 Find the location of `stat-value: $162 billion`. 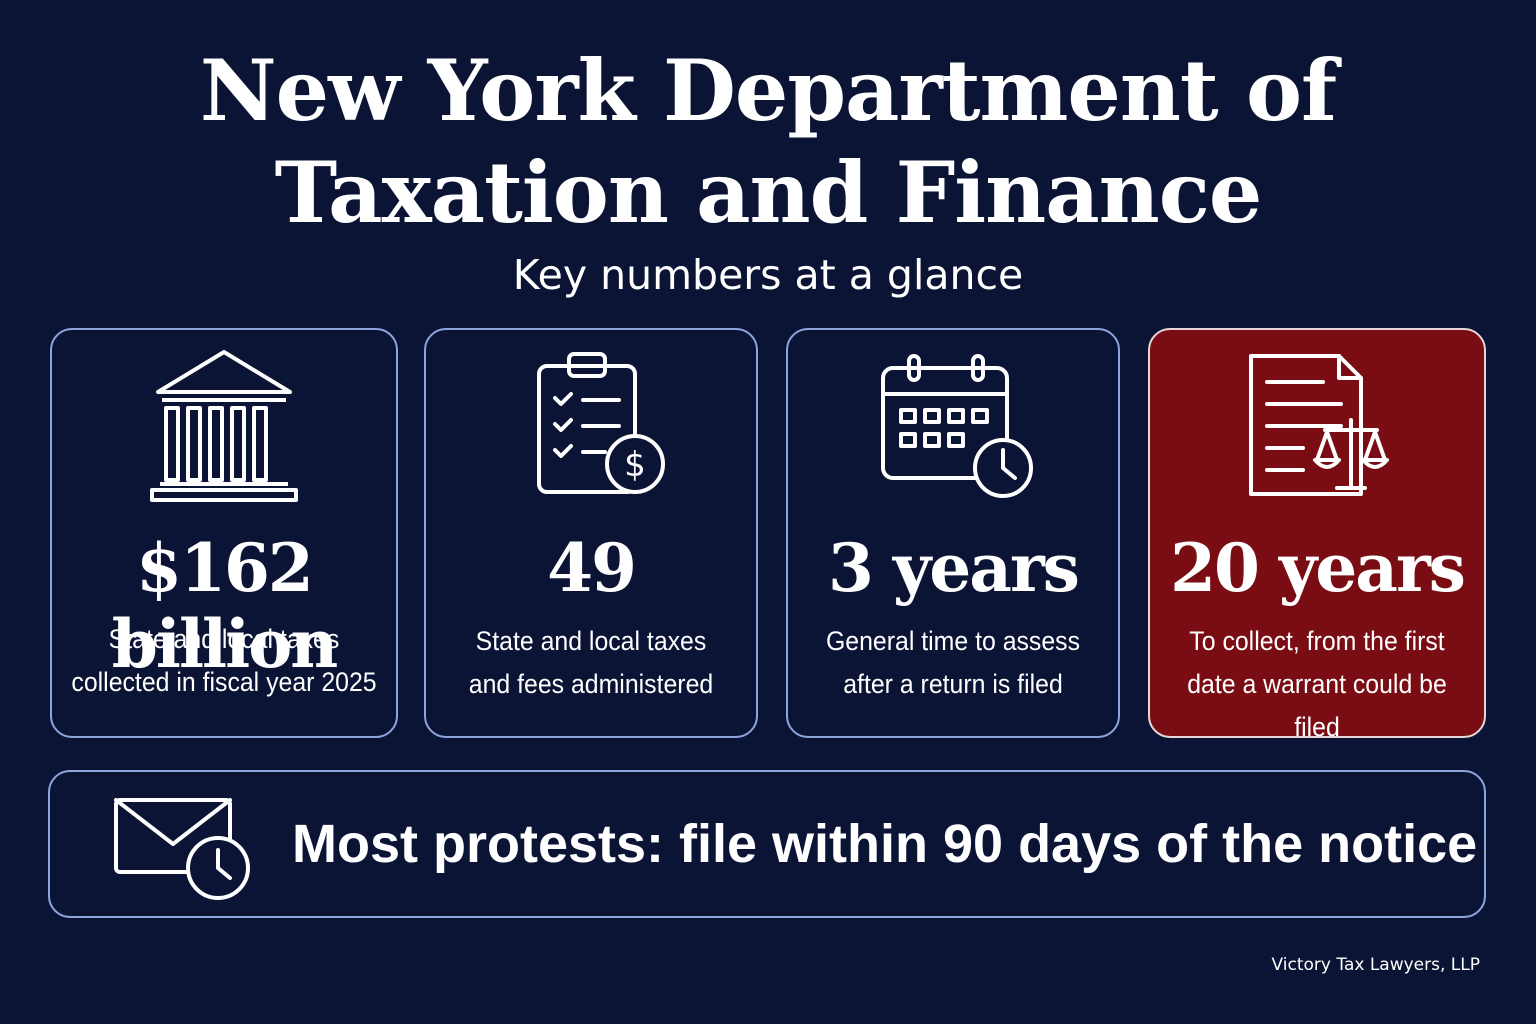

stat-value: $162 billion is located at coordinates (224, 606).